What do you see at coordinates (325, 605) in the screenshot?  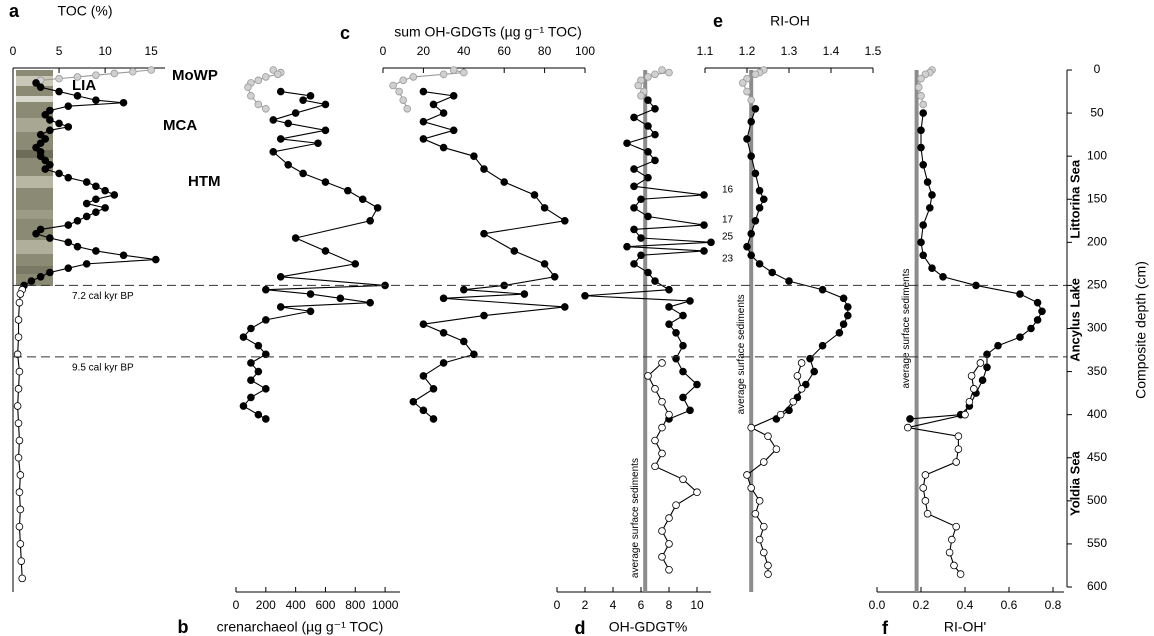 I see `x-tick-label: 600` at bounding box center [325, 605].